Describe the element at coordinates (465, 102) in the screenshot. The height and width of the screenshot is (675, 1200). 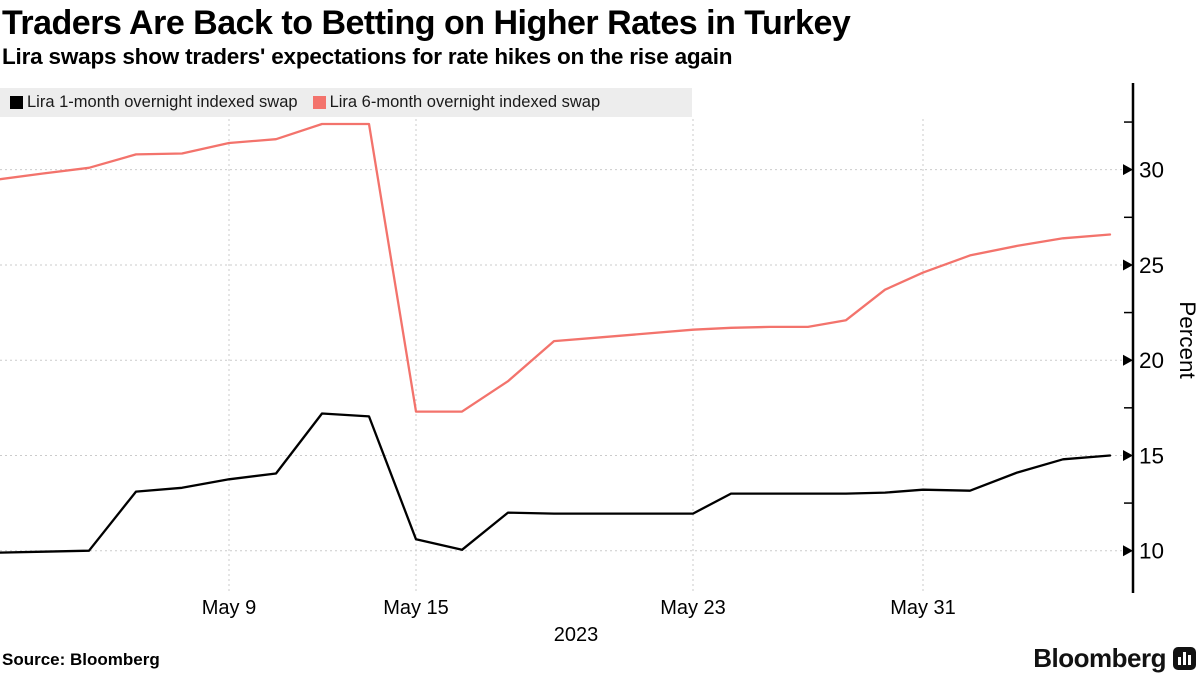
I see `legend-label-6m: Lira 6-month overnight indexed swap` at that location.